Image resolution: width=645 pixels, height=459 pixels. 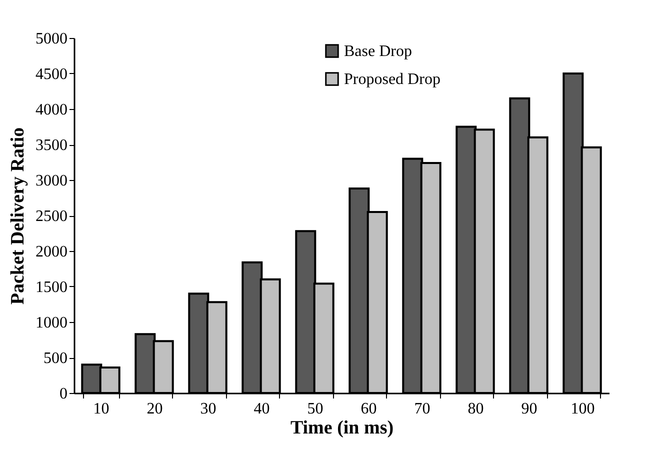 I want to click on y-tick-label: 3000, so click(x=52, y=181).